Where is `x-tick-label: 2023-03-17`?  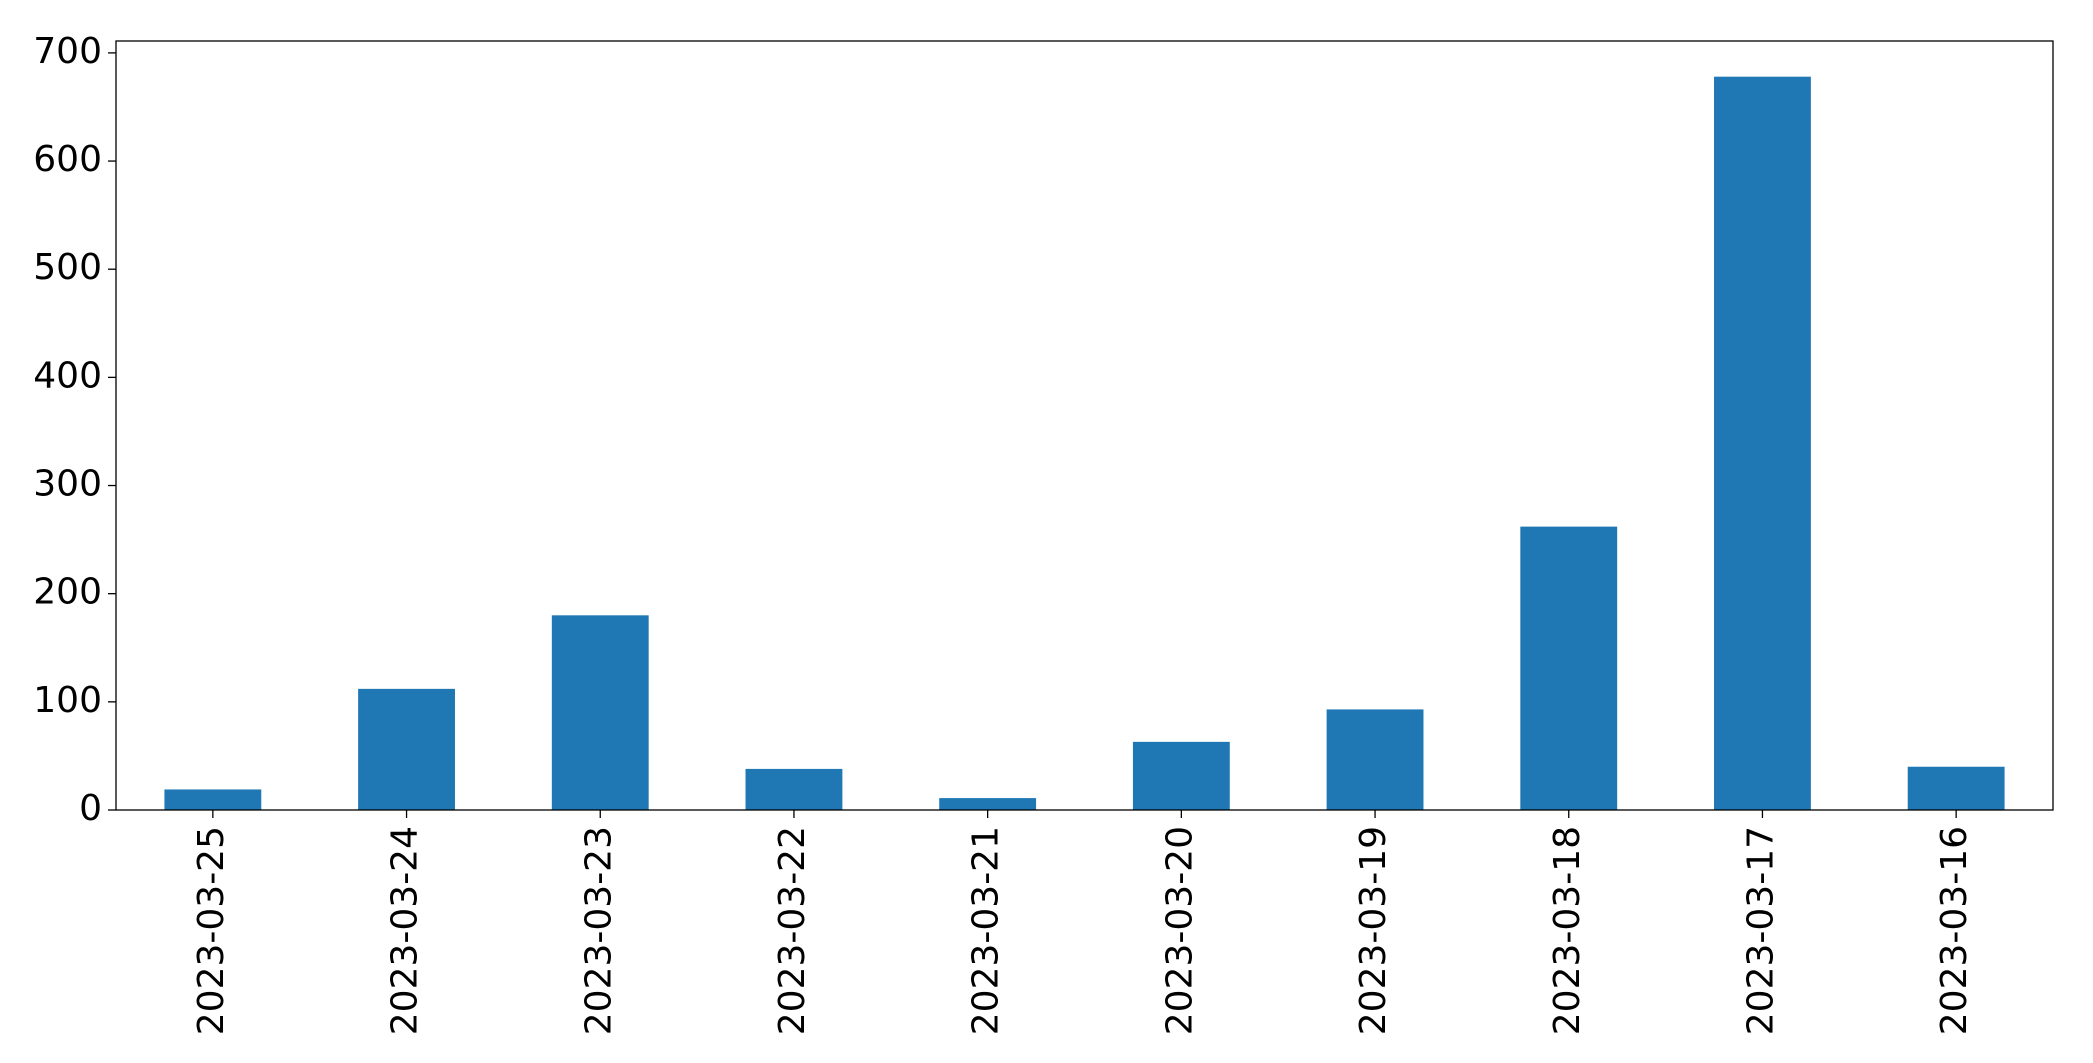 x-tick-label: 2023-03-17 is located at coordinates (1760, 930).